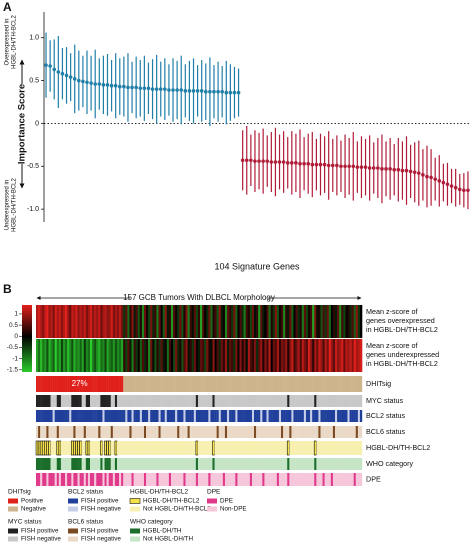 This screenshot has height=553, width=474. I want to click on z-tick-label: 0, so click(16, 336).